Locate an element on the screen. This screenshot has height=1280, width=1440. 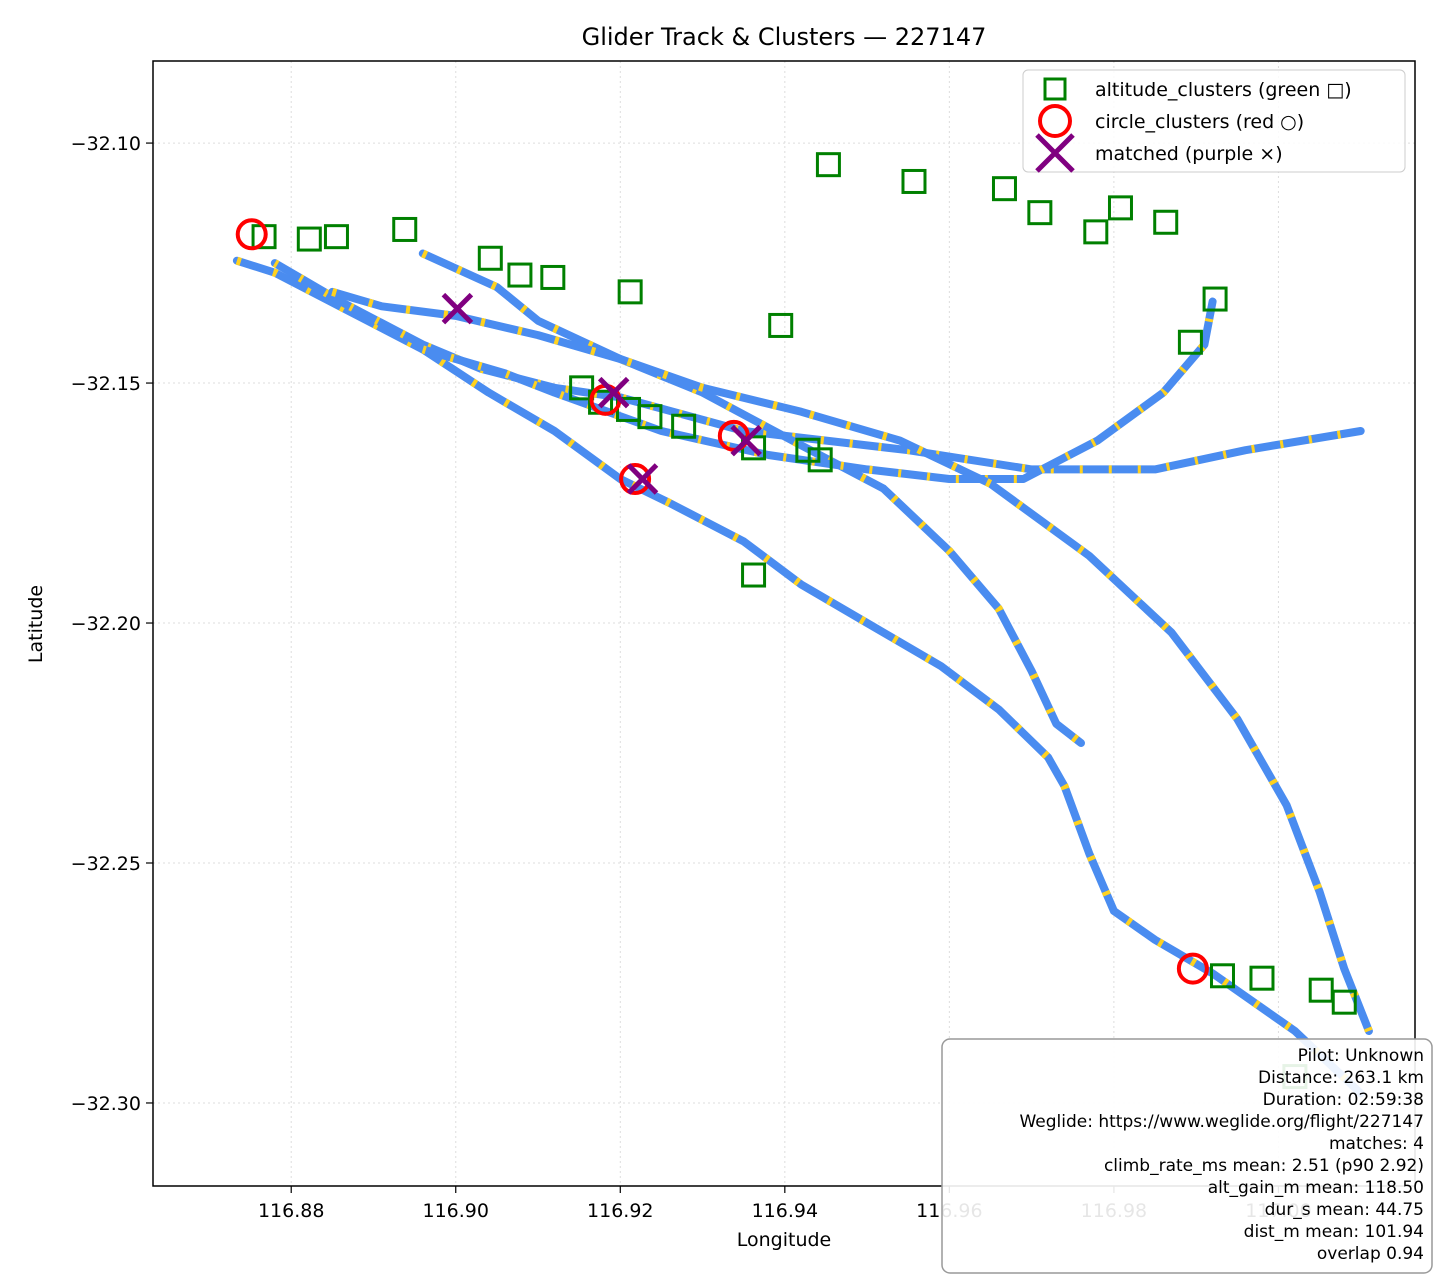
legend-square-icon is located at coordinates (1055, 89).